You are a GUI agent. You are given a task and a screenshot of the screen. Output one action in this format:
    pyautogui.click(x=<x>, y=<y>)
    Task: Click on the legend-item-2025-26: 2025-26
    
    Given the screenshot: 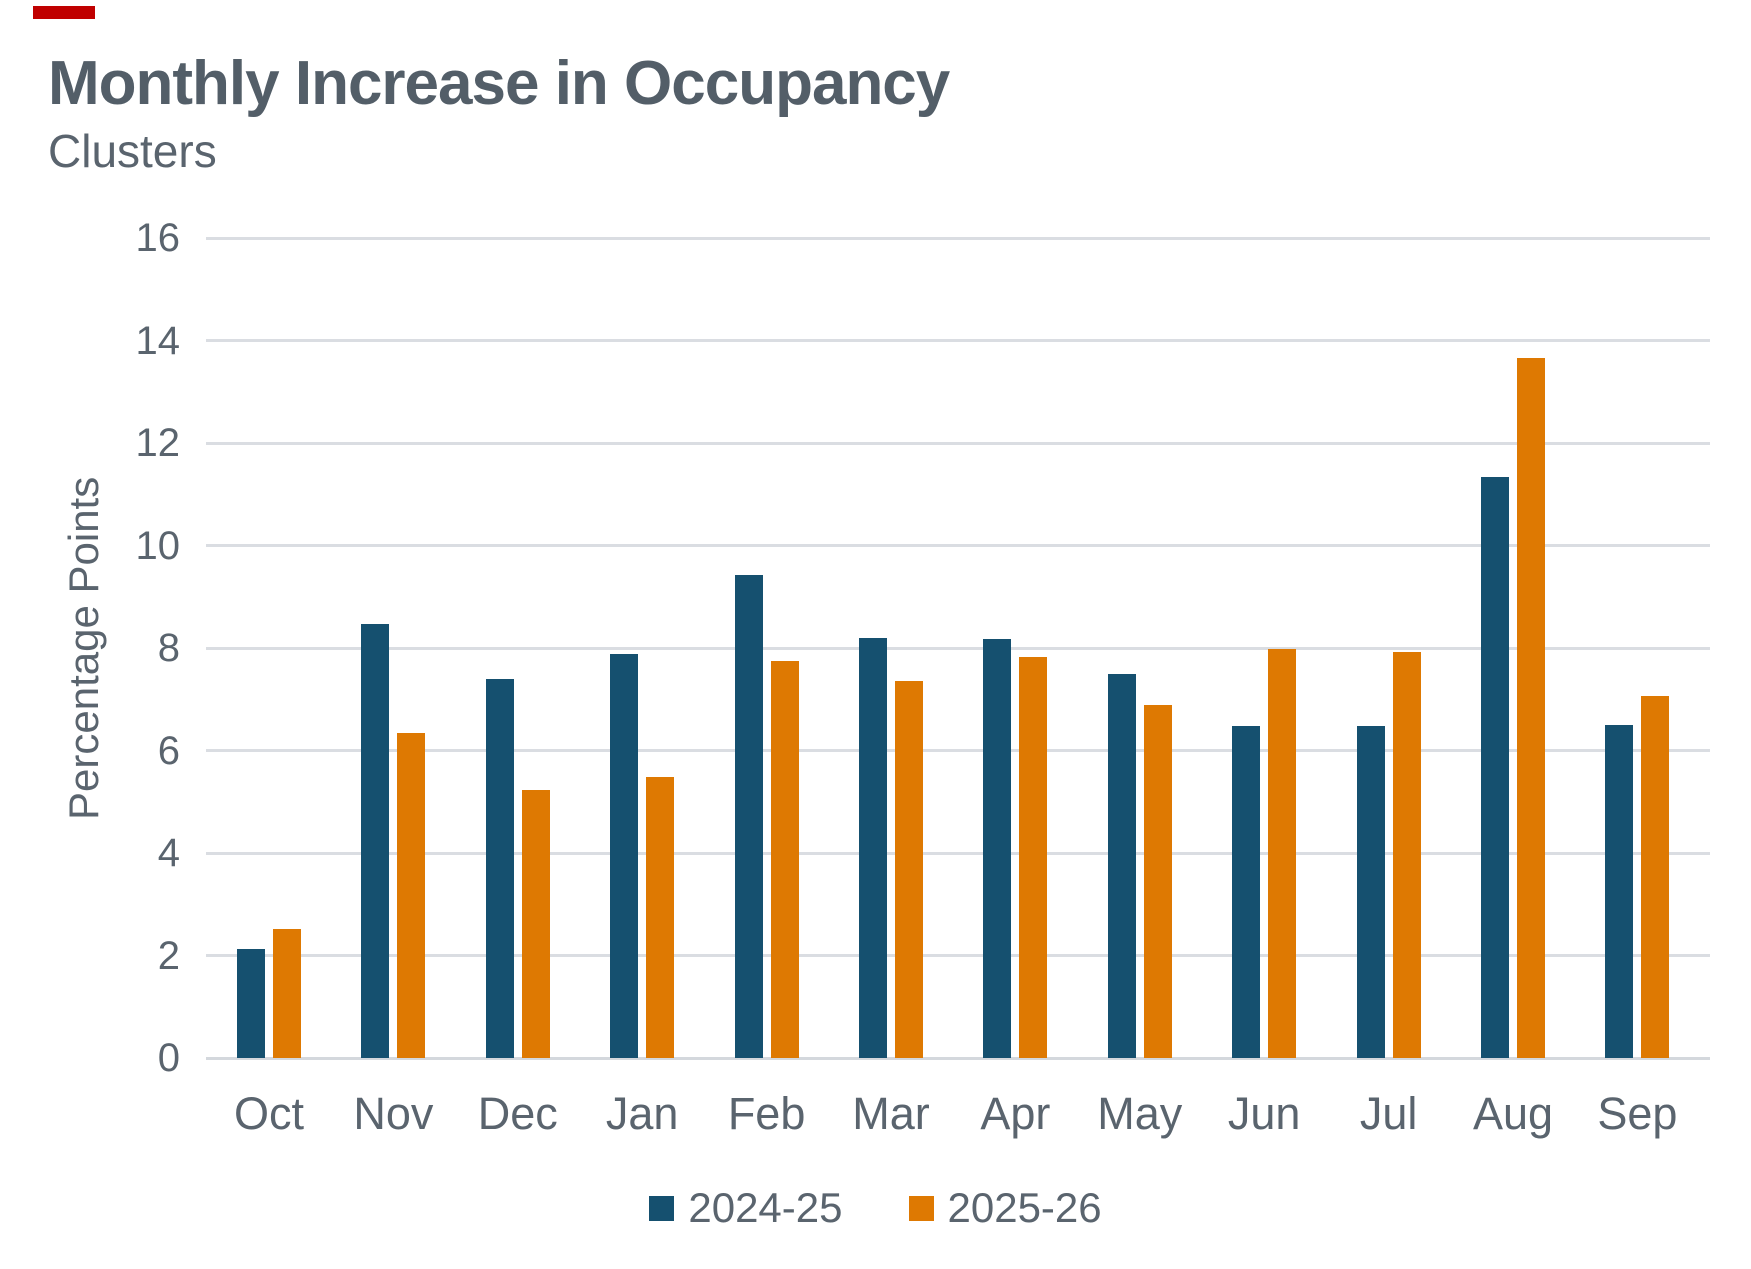 What is the action you would take?
    pyautogui.click(x=1005, y=1208)
    